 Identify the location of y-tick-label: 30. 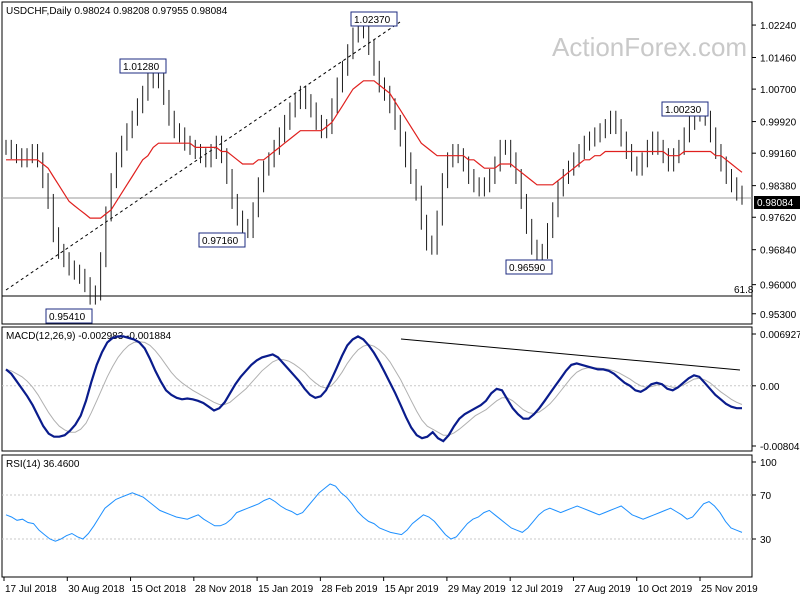
(766, 540).